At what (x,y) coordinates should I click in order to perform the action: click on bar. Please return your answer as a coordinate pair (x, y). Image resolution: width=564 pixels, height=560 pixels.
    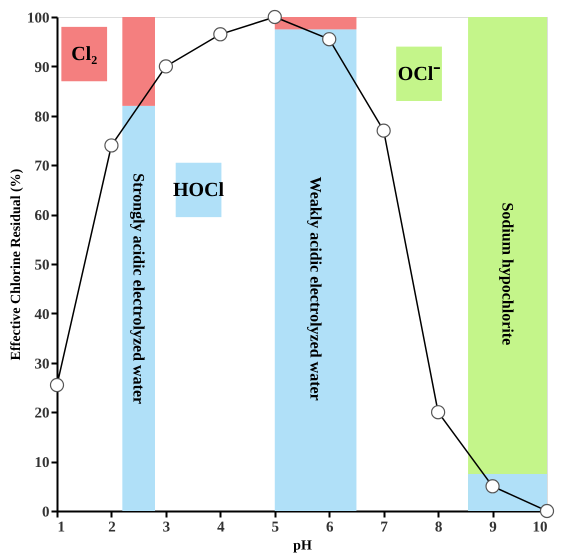
    Looking at the image, I should click on (507, 492).